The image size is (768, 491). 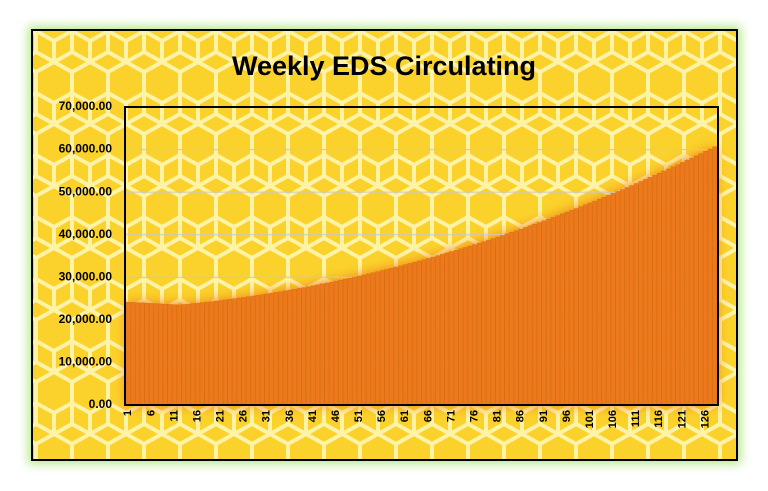 I want to click on x-tick-label: 46, so click(x=336, y=416).